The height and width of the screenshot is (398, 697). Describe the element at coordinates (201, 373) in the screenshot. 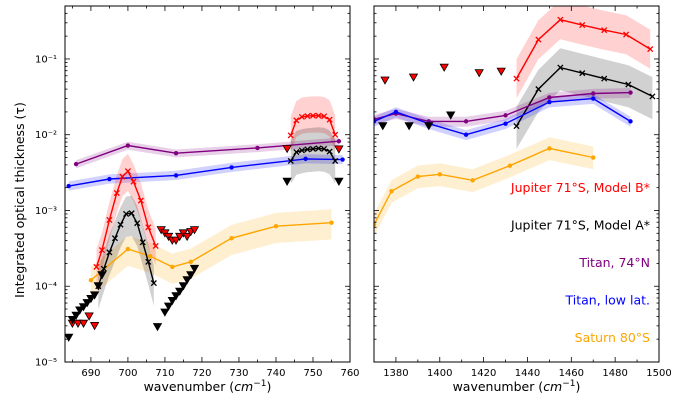

I see `x-tick-label: 720` at that location.